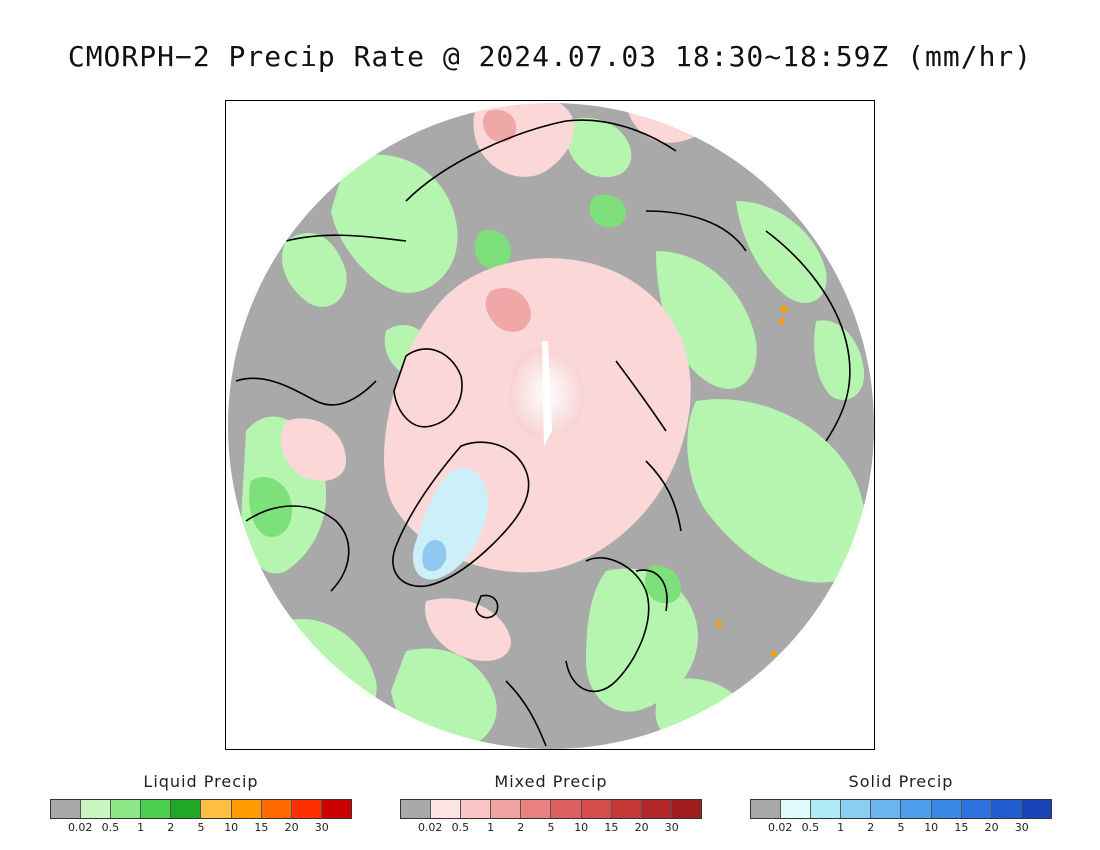 This screenshot has width=1100, height=850. Describe the element at coordinates (752, 481) in the screenshot. I see `liquid-precip-heavy` at that location.